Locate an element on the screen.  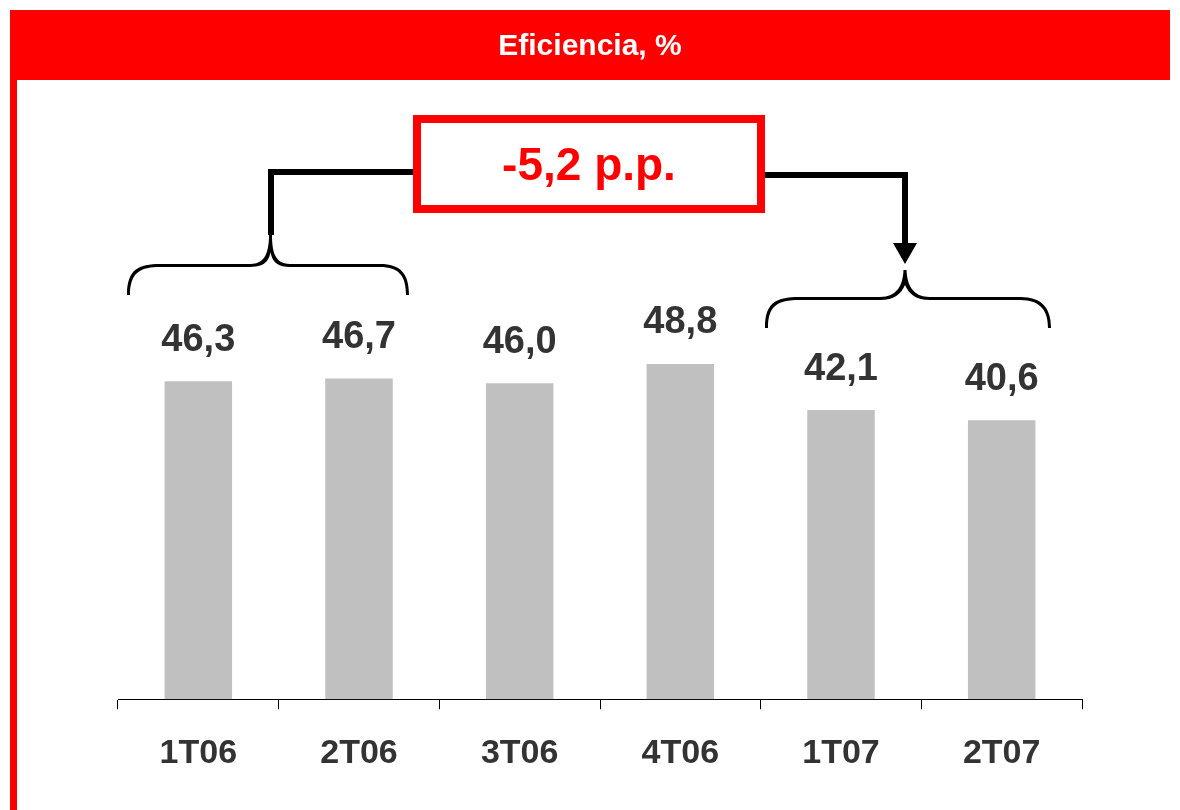
data-label: 46,7 is located at coordinates (359, 334).